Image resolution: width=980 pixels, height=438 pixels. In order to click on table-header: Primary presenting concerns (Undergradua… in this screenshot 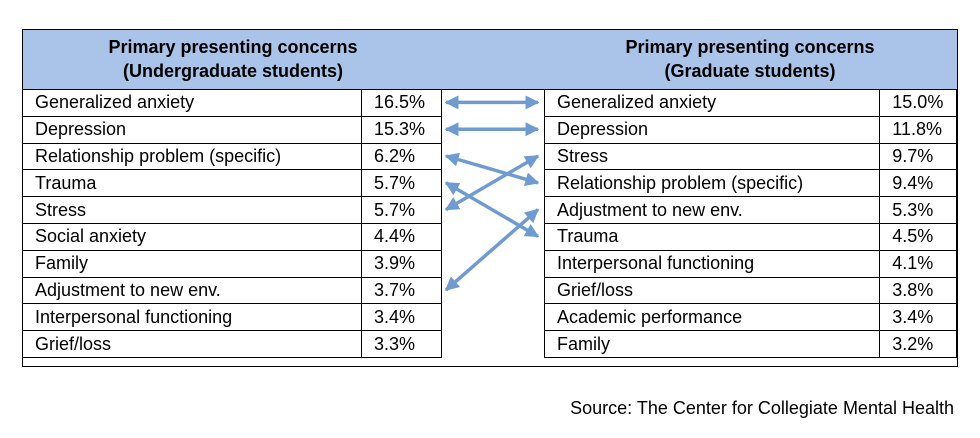, I will do `click(490, 60)`.